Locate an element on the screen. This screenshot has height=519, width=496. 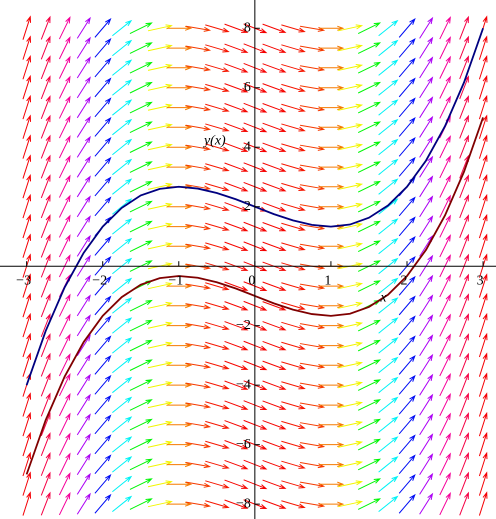
y-tick-label: −6 is located at coordinates (243, 444).